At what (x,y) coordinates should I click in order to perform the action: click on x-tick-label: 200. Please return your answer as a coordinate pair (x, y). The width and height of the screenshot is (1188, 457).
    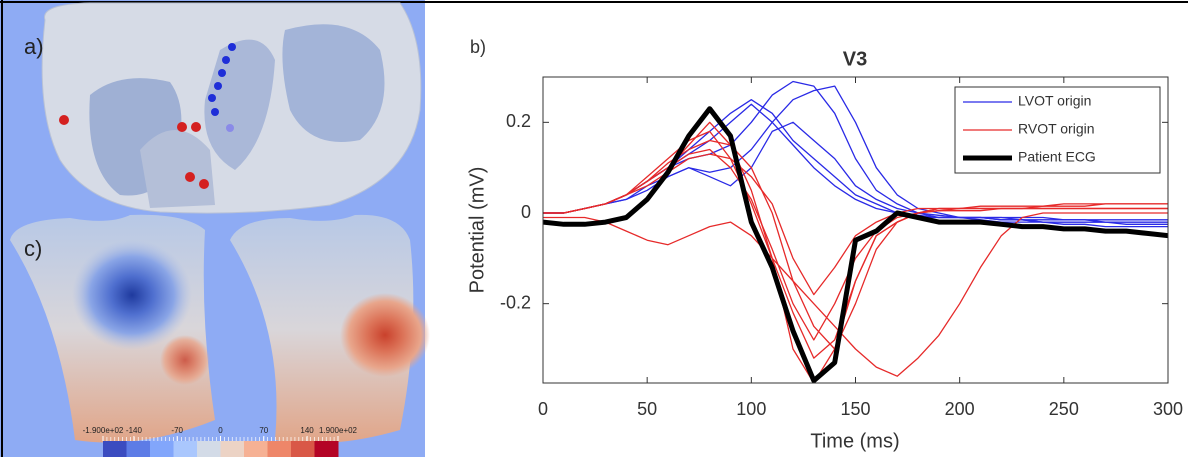
    Looking at the image, I should click on (960, 409).